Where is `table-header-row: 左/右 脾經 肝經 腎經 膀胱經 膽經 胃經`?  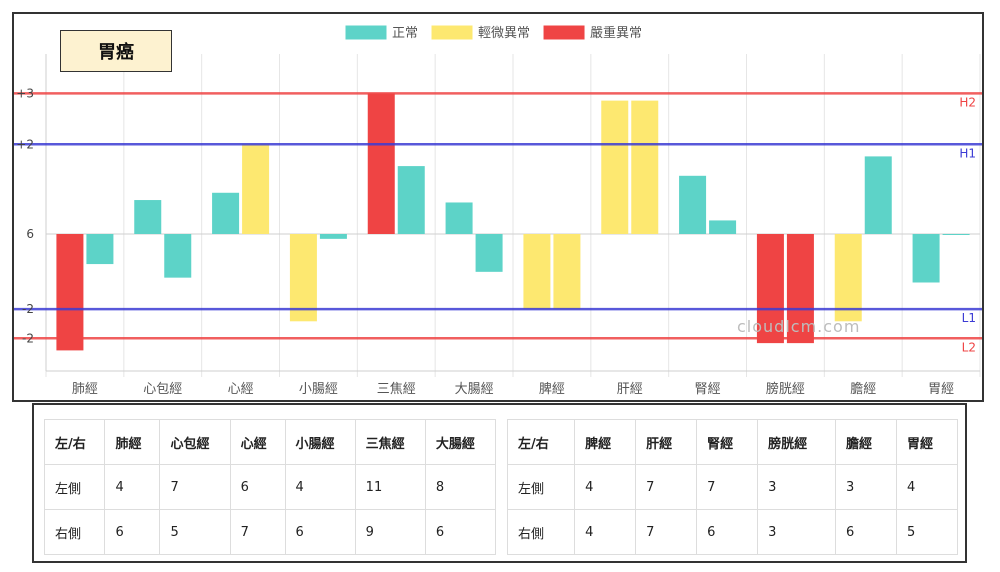
table-header-row: 左/右 脾經 肝經 腎經 膀胱經 膽經 胃經 is located at coordinates (732, 442).